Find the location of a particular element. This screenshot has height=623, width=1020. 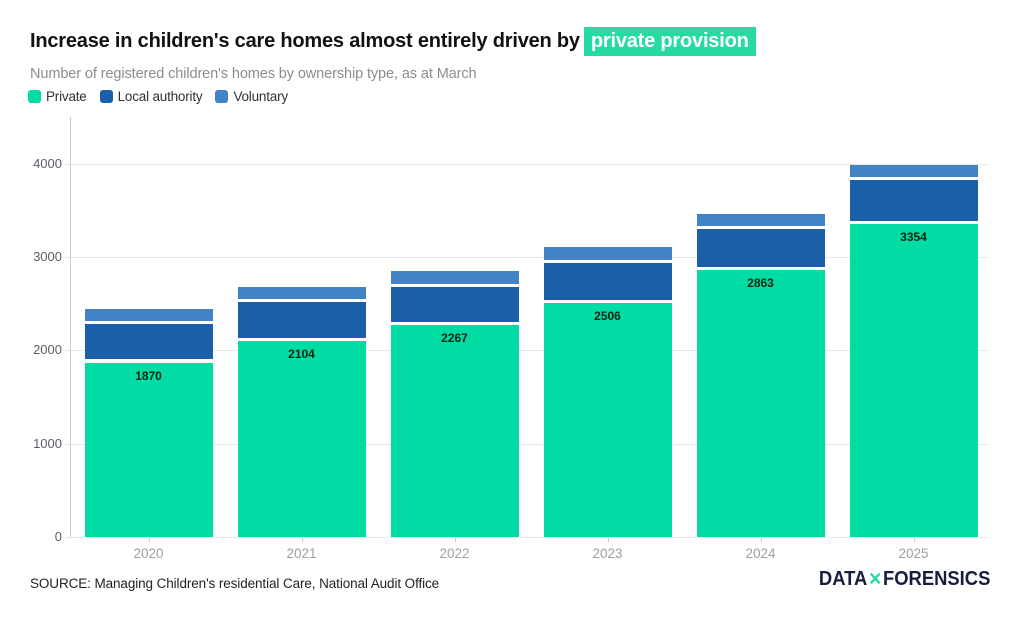

legend-label: Voluntary is located at coordinates (260, 96).